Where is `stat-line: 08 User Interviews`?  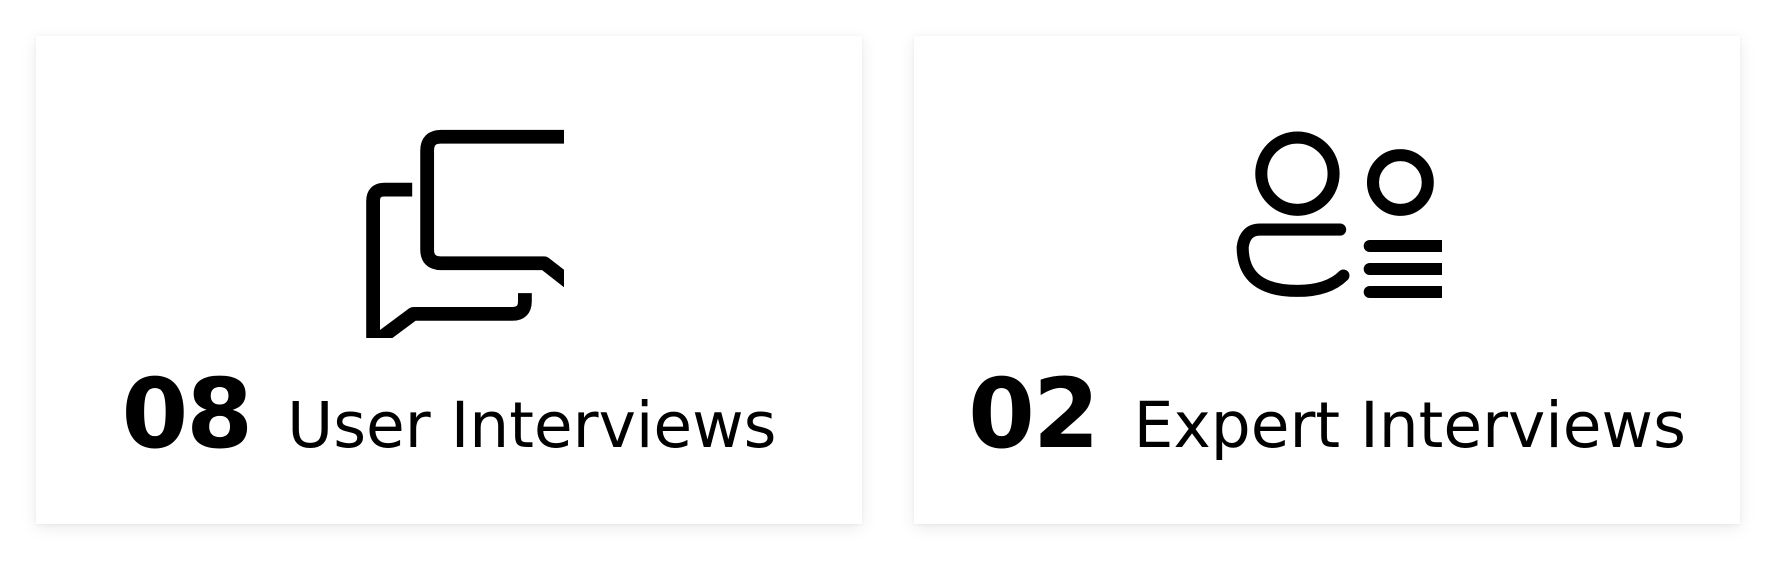 stat-line: 08 User Interviews is located at coordinates (449, 414).